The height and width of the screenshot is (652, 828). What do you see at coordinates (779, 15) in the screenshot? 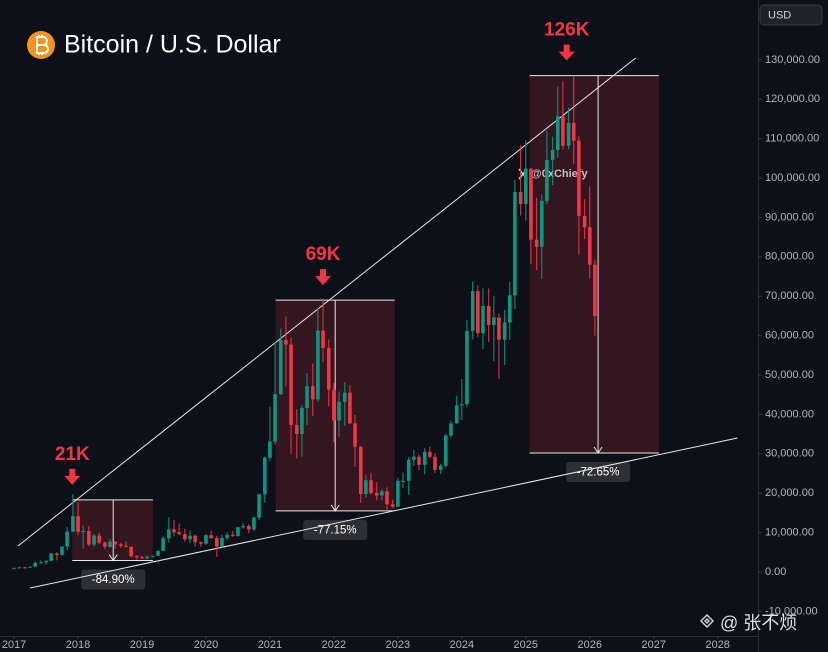
I see `currency-label: USD` at bounding box center [779, 15].